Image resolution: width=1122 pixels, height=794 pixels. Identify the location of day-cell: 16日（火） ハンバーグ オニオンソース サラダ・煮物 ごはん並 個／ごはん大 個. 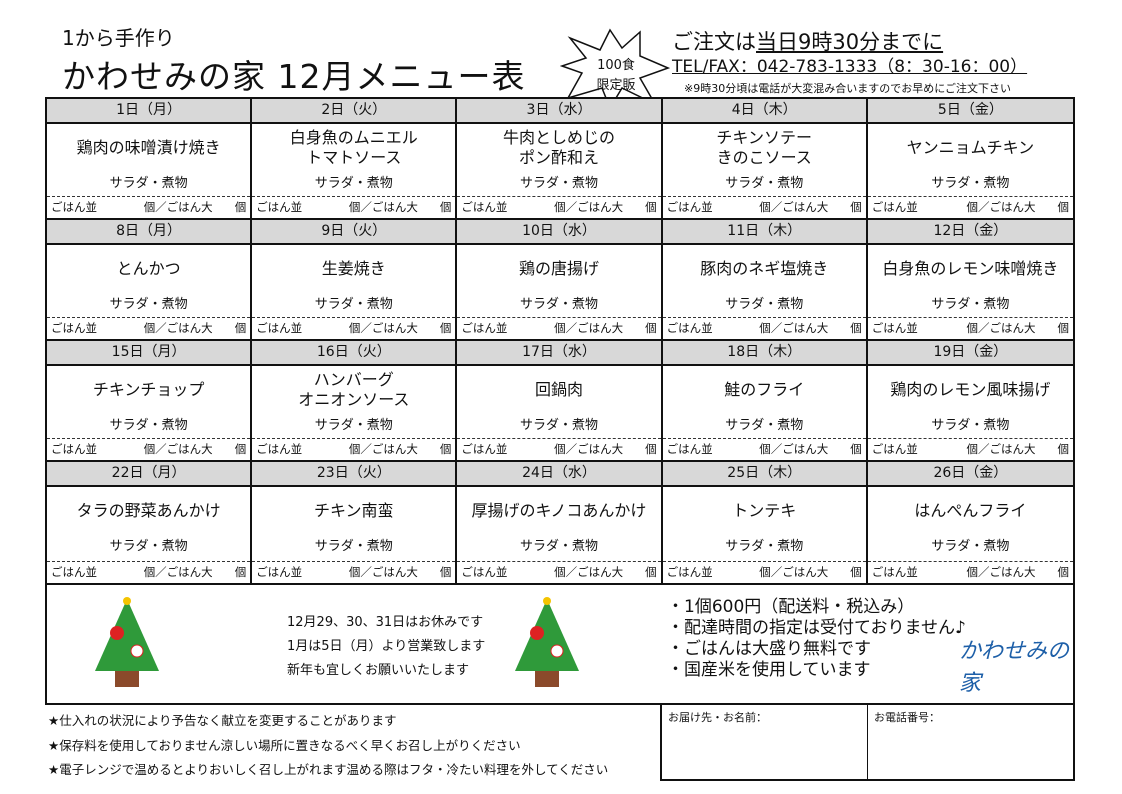
(355, 401).